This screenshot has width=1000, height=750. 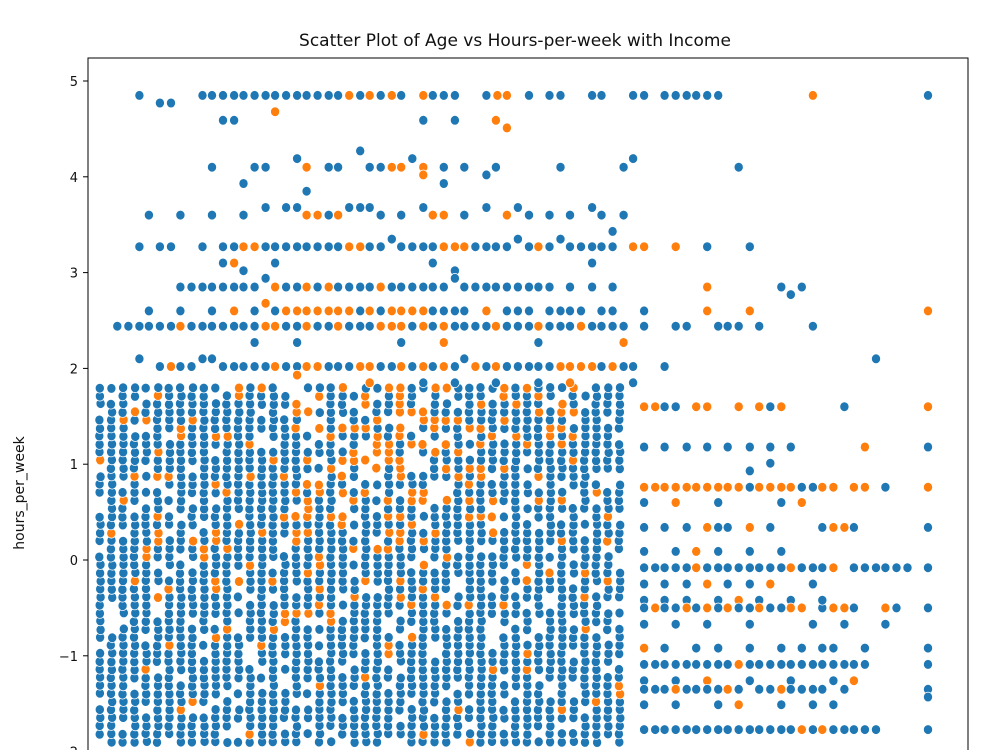 What do you see at coordinates (74, 274) in the screenshot?
I see `y-tick-label: 3` at bounding box center [74, 274].